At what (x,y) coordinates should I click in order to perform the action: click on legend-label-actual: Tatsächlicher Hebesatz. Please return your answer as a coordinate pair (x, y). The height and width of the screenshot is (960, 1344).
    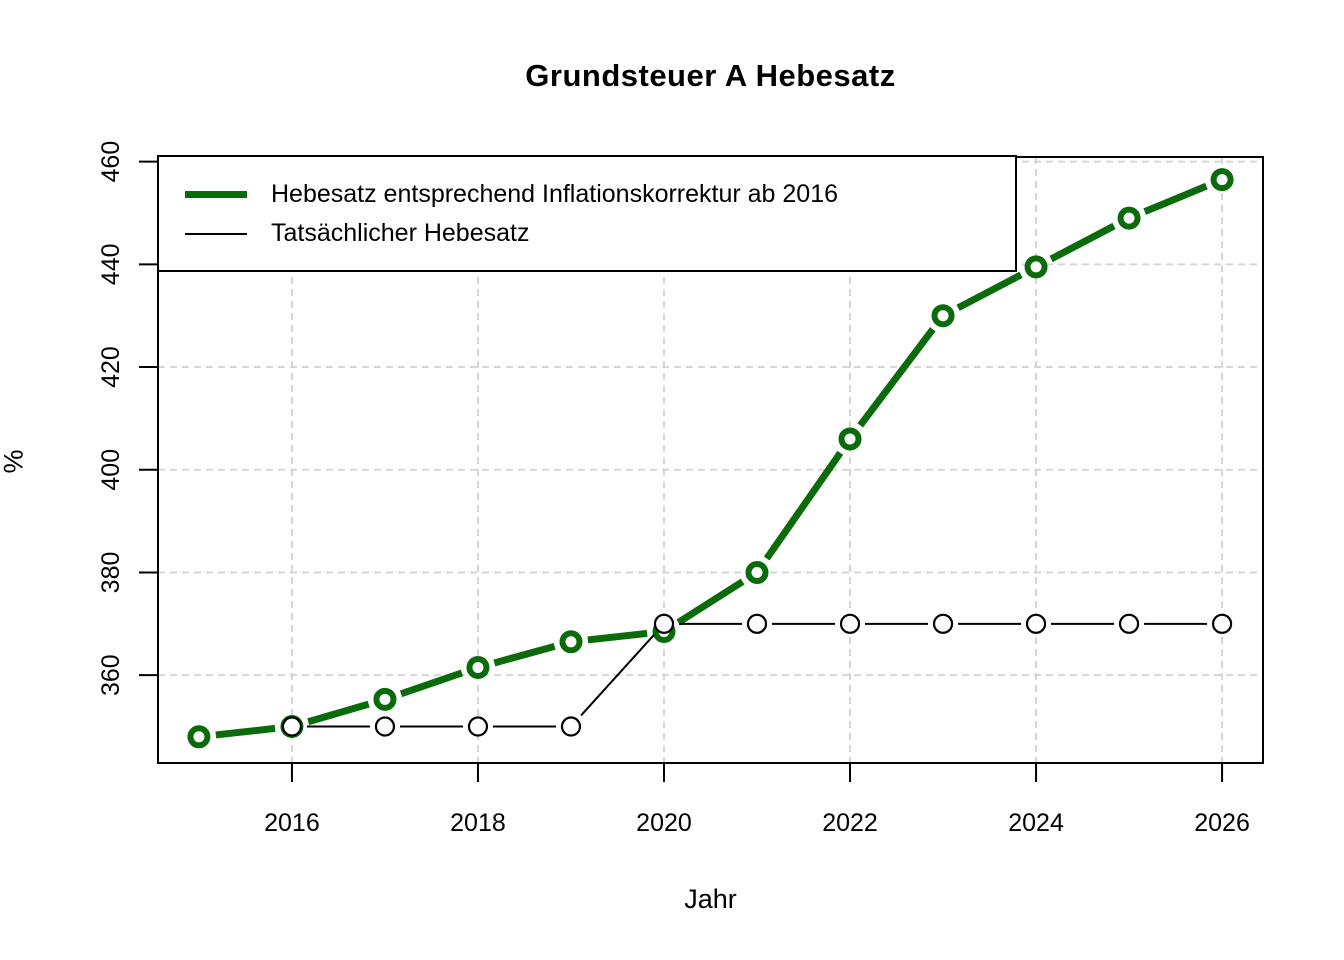
    Looking at the image, I should click on (400, 233).